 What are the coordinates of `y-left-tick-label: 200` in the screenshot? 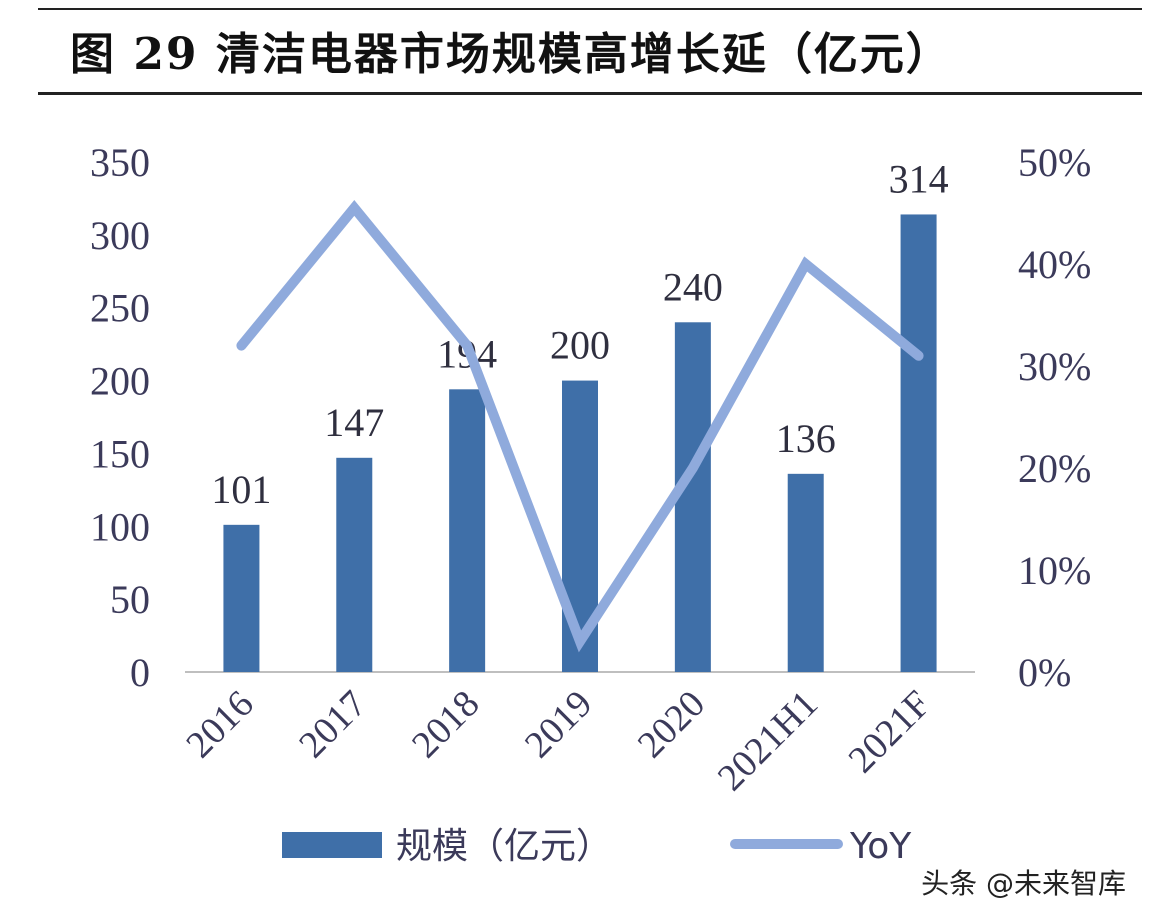 It's located at (120, 381).